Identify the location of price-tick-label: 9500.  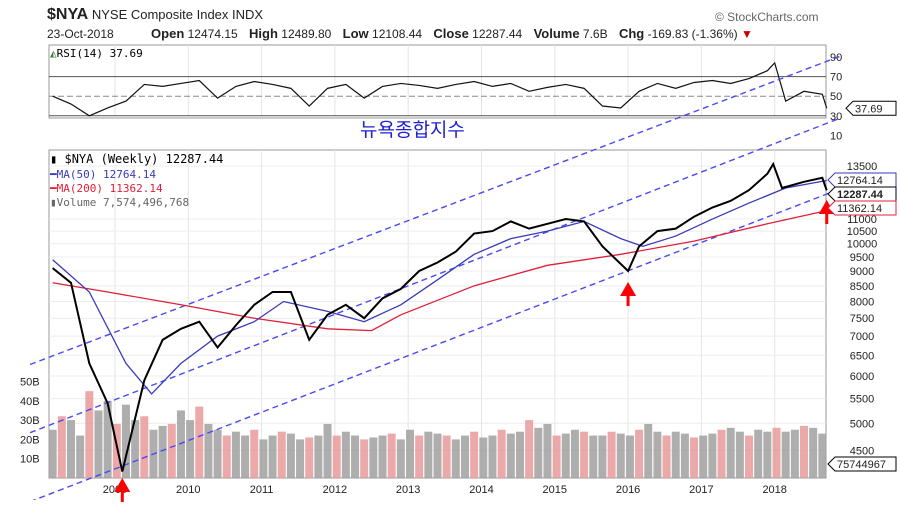
(862, 258).